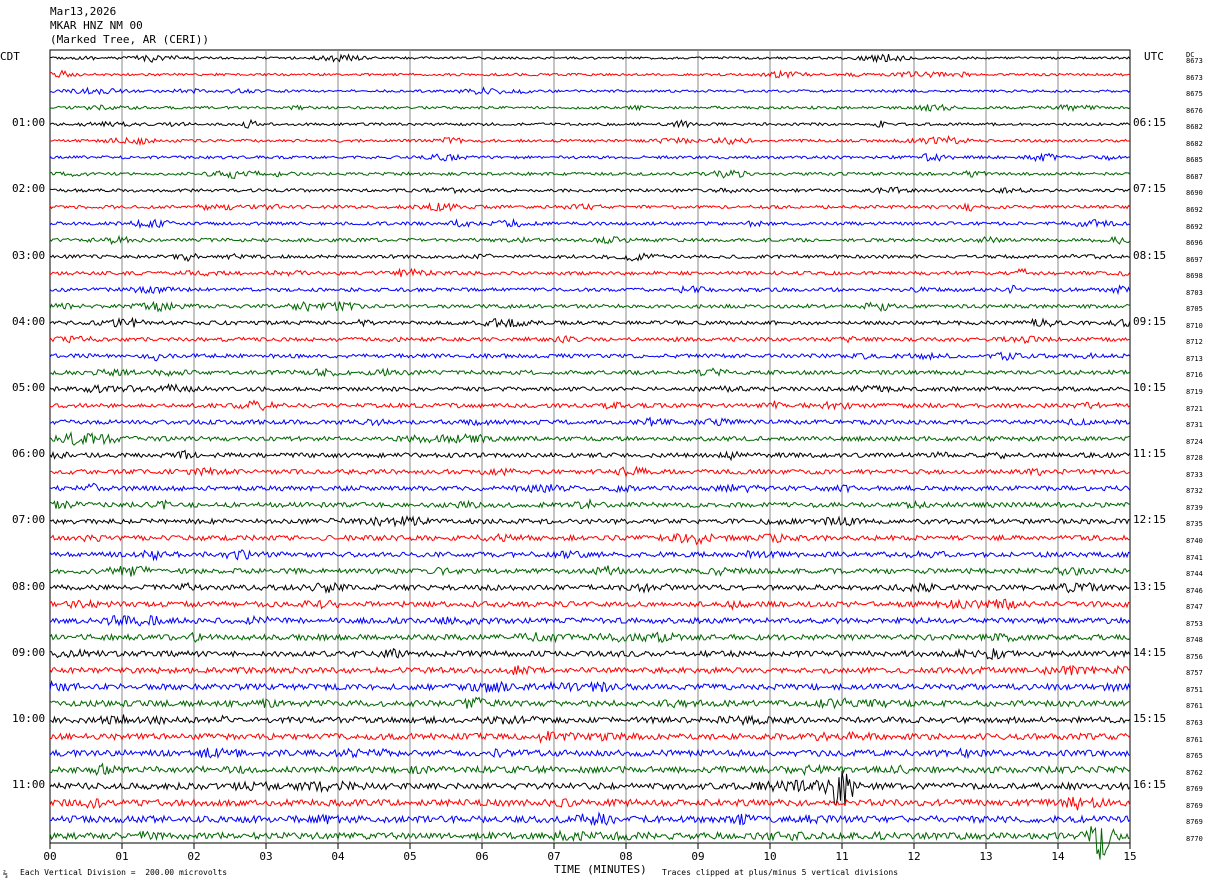 This screenshot has height=886, width=1210. Describe the element at coordinates (1194, 656) in the screenshot. I see `dc-offset-label: 8756` at that location.